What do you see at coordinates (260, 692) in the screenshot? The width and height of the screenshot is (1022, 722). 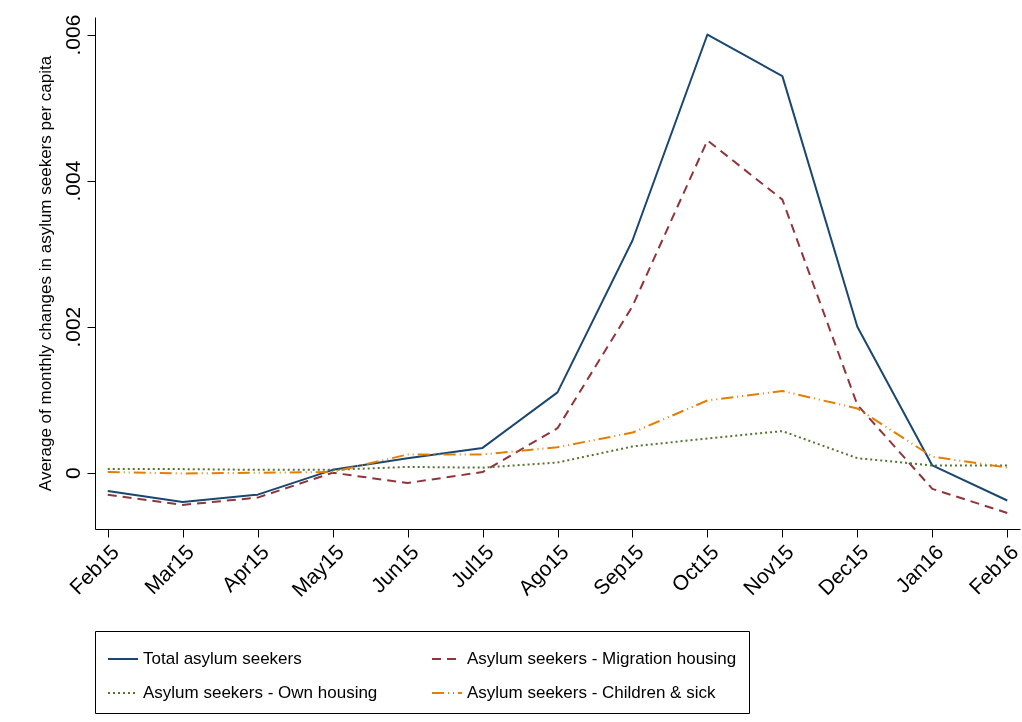 I see `legend-label: Asylum seekers - Own housing` at bounding box center [260, 692].